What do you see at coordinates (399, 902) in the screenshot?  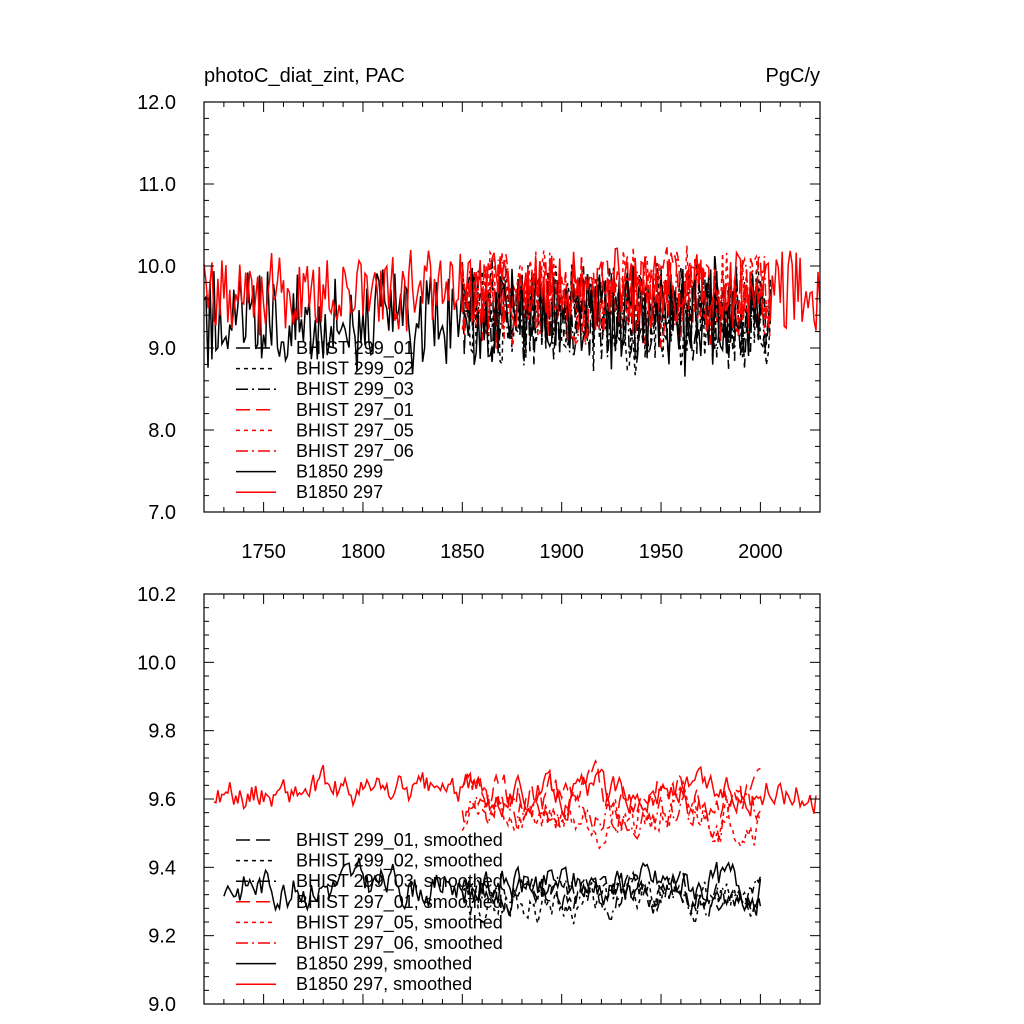 I see `bottom-legend-label: BHIST 297_01, smoothed` at bounding box center [399, 902].